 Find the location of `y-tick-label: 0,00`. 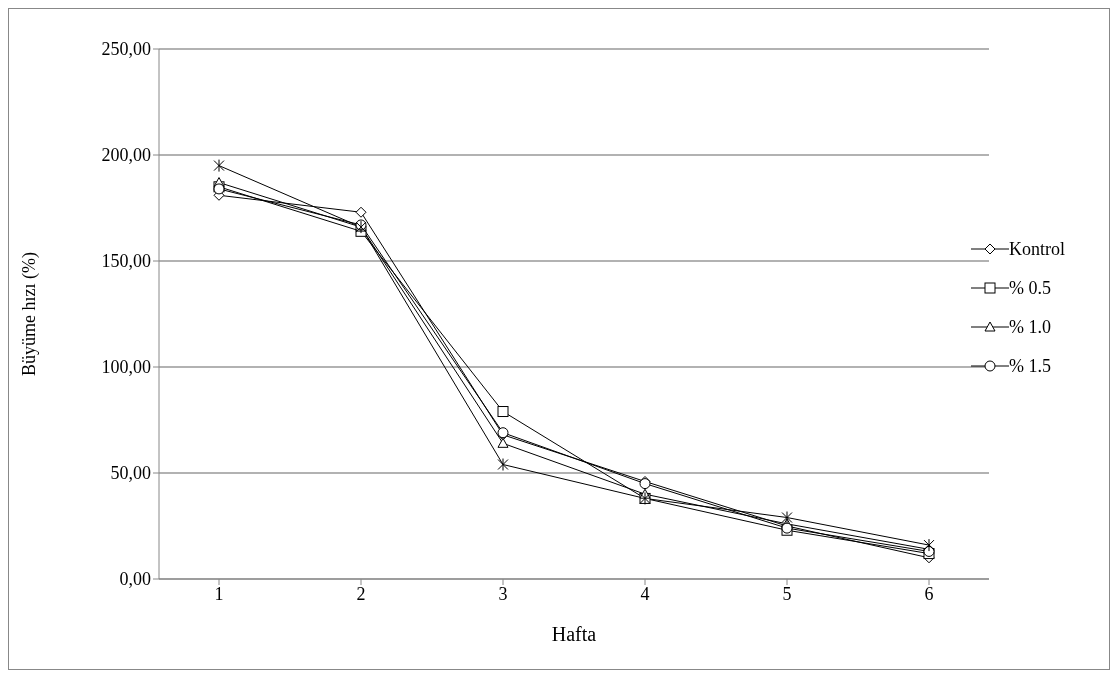

y-tick-label: 0,00 is located at coordinates (135, 579).